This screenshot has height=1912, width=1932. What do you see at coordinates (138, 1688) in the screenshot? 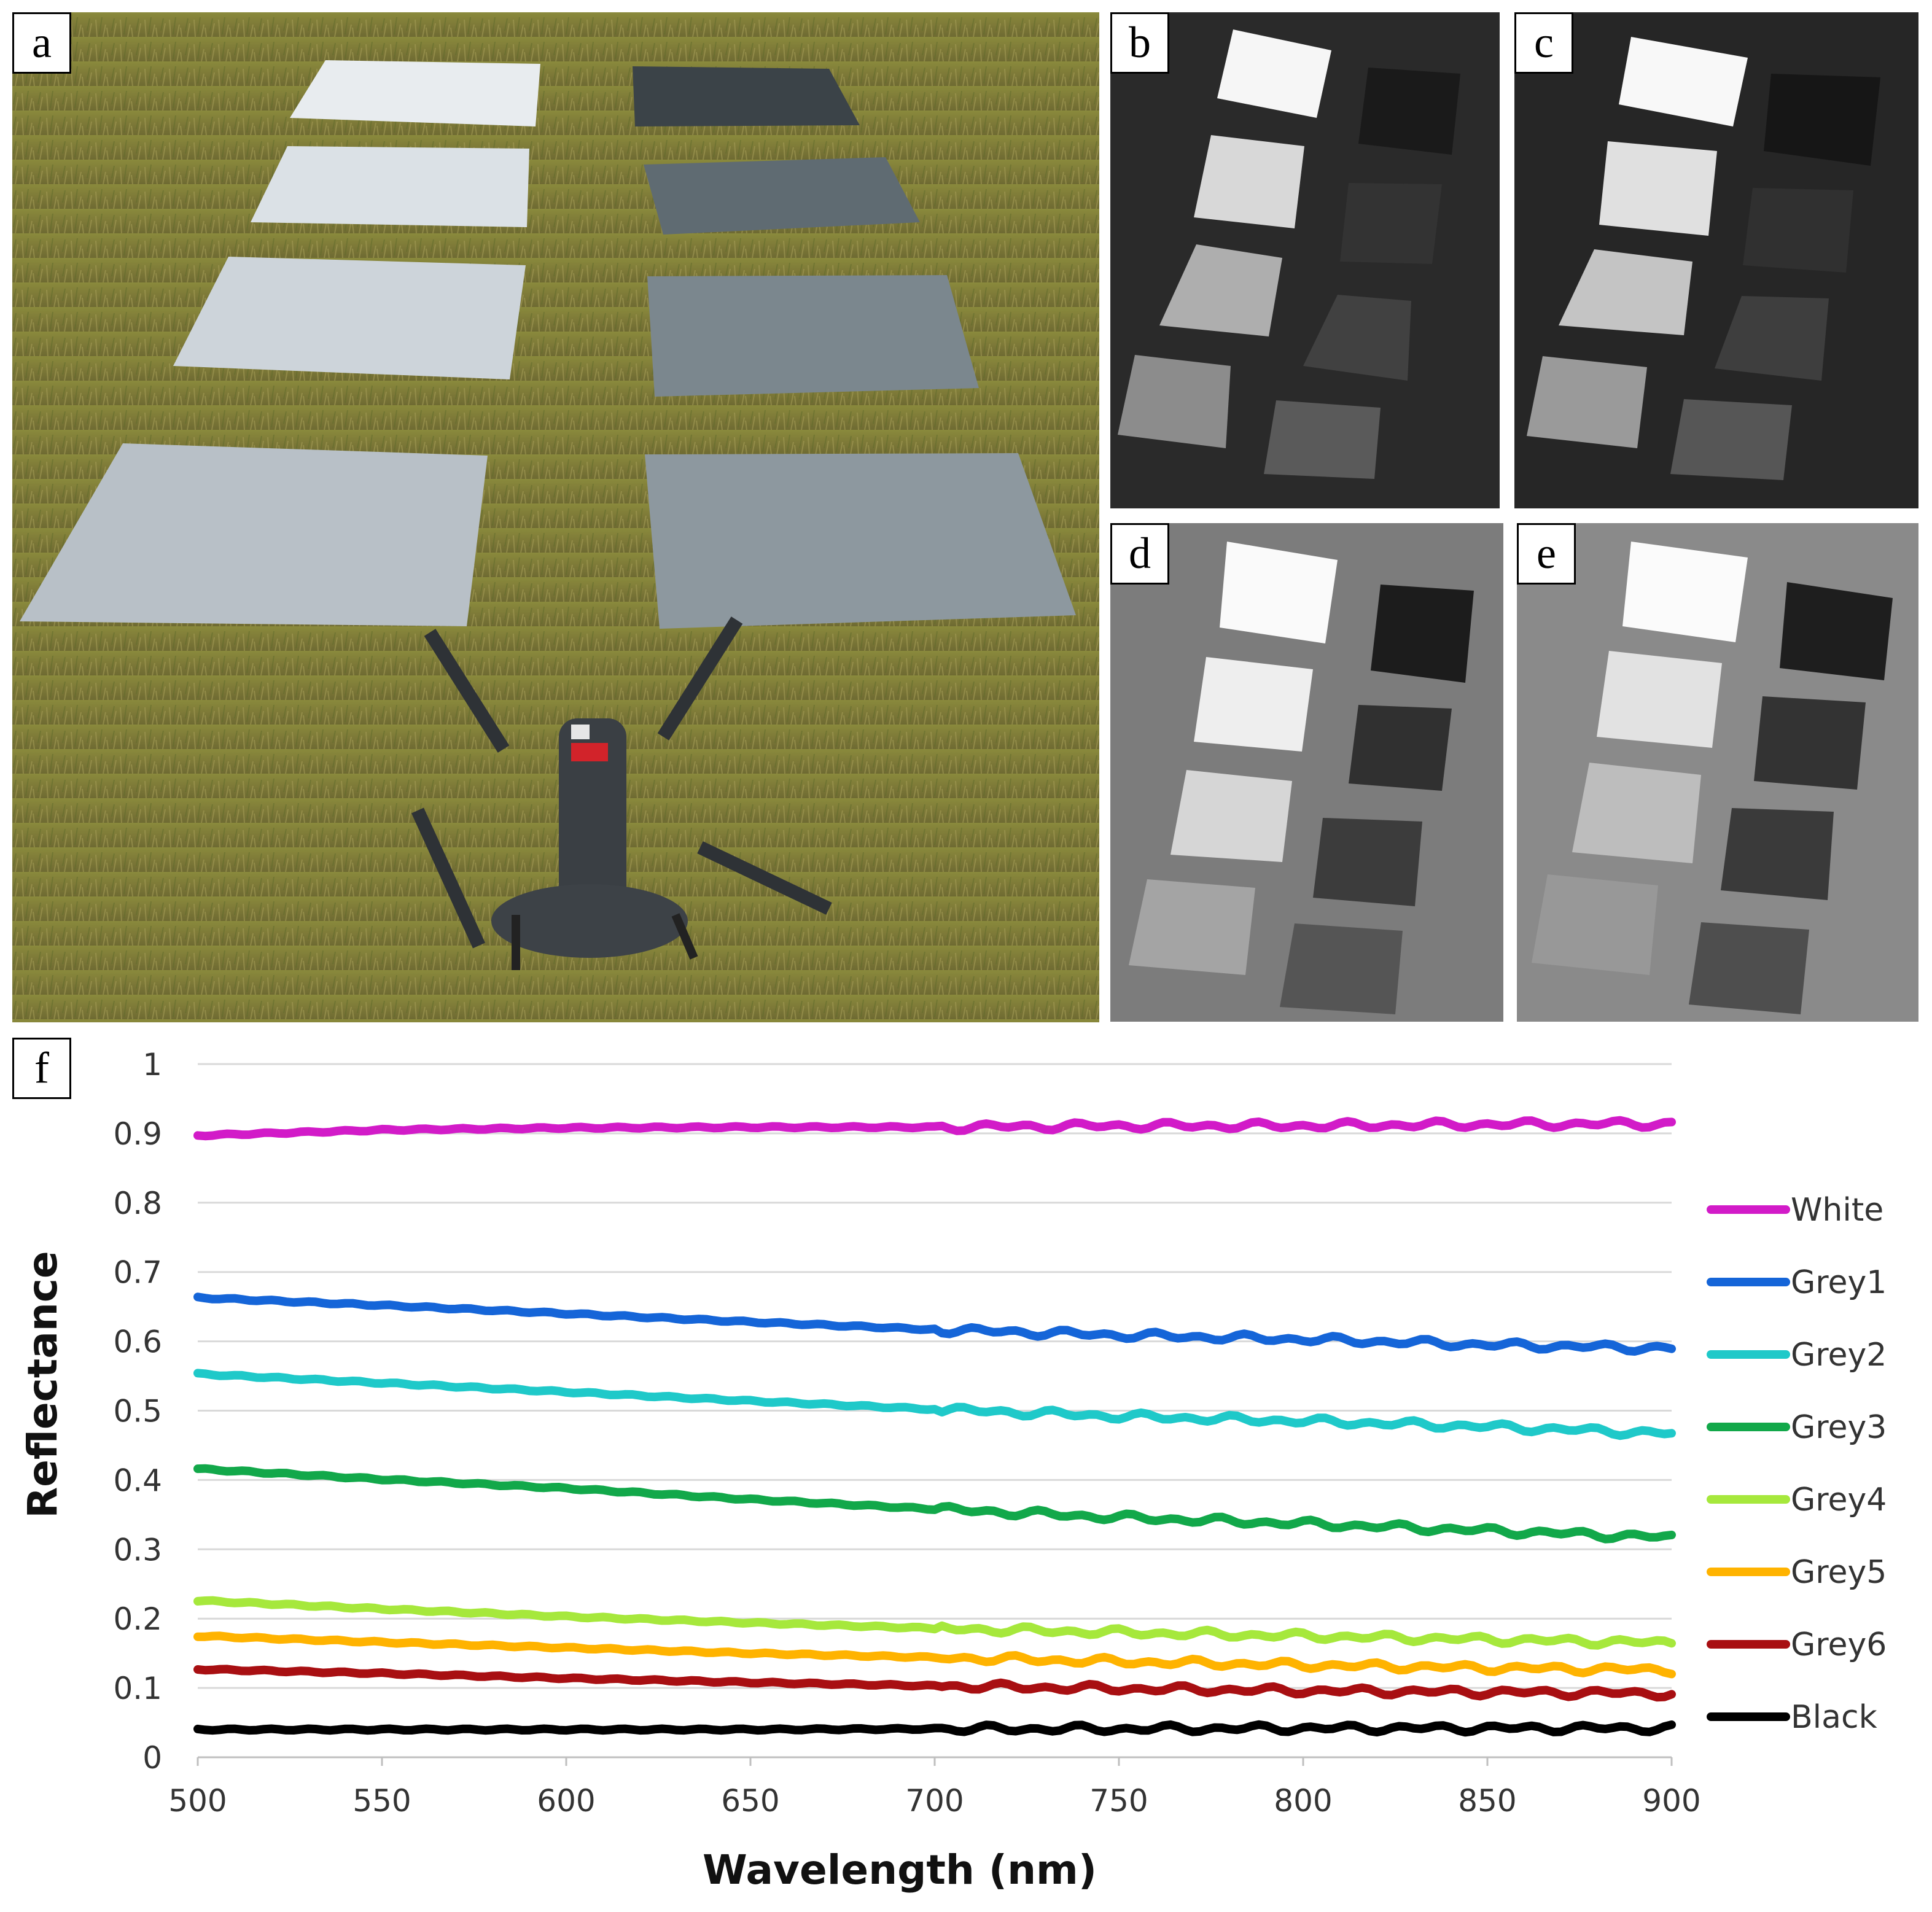
I see `y-tick-label: 0.1` at bounding box center [138, 1688].